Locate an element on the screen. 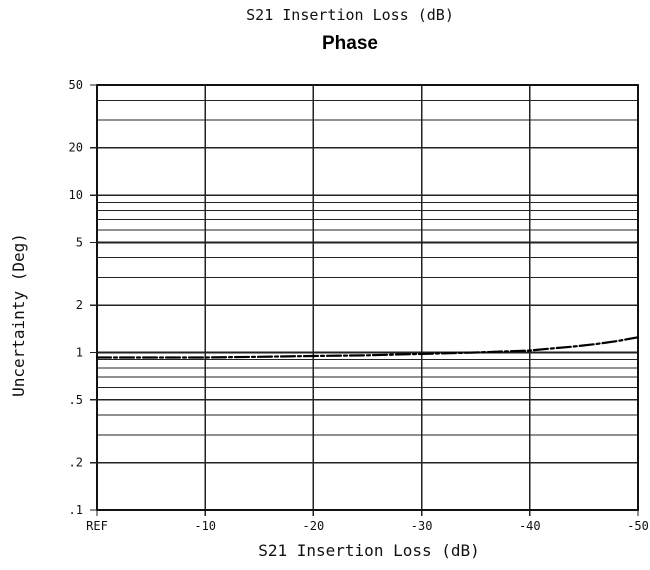  x-tick-label: -10 is located at coordinates (205, 526).